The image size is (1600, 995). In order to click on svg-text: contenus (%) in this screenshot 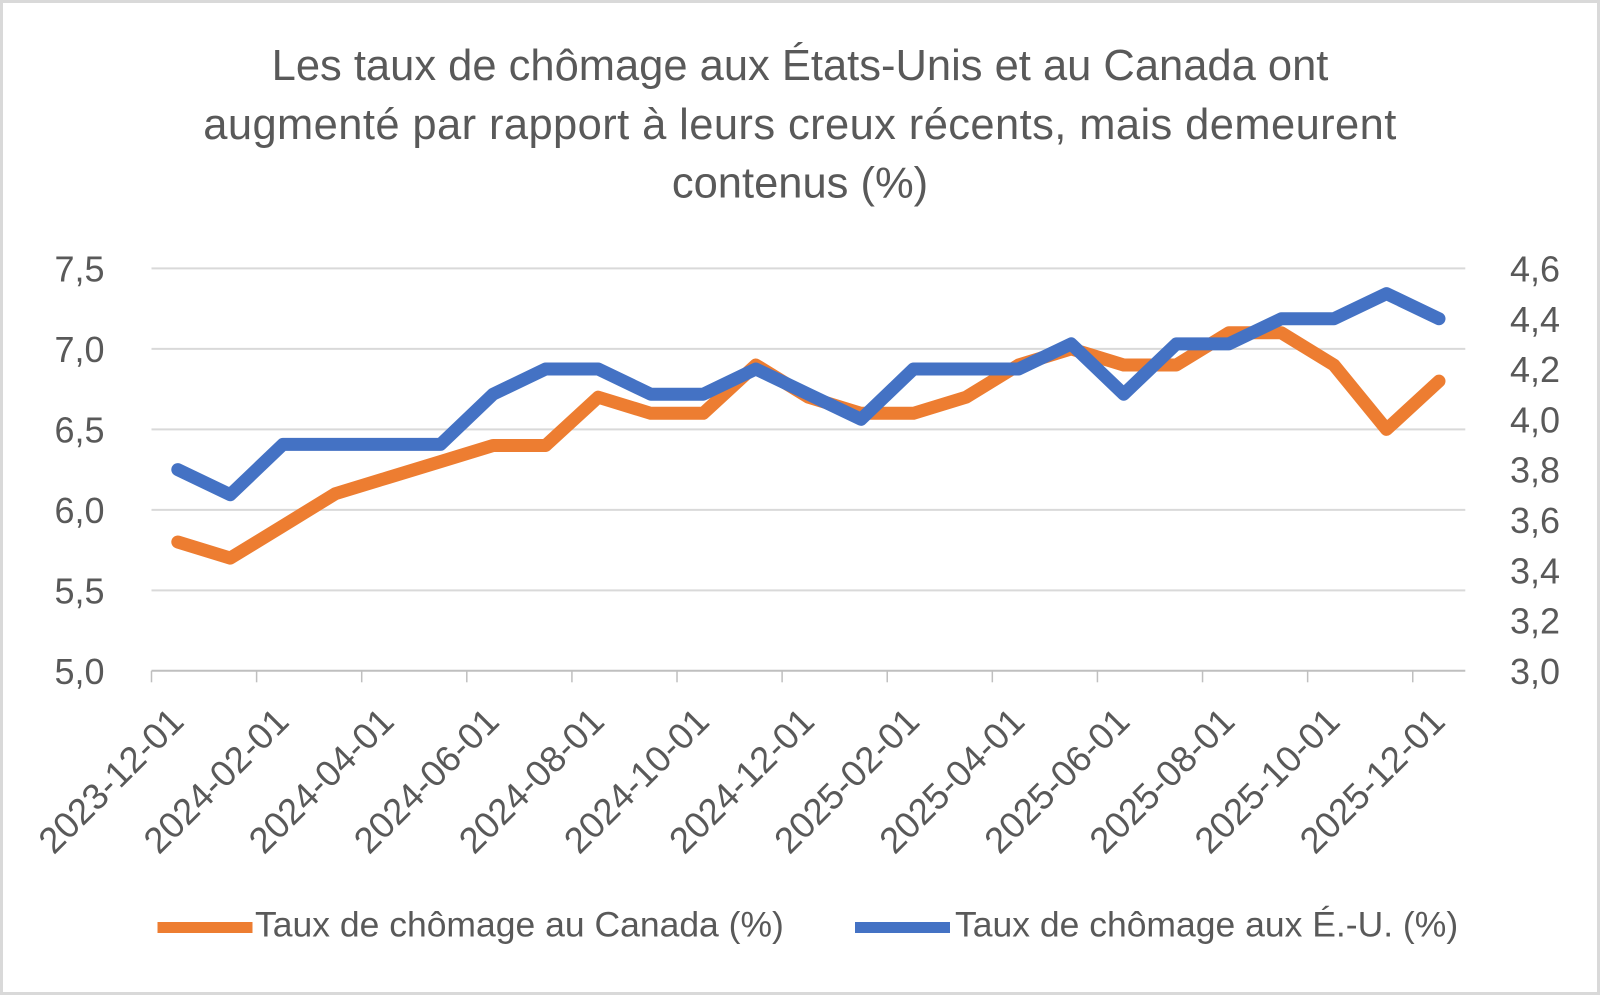, I will do `click(800, 184)`.